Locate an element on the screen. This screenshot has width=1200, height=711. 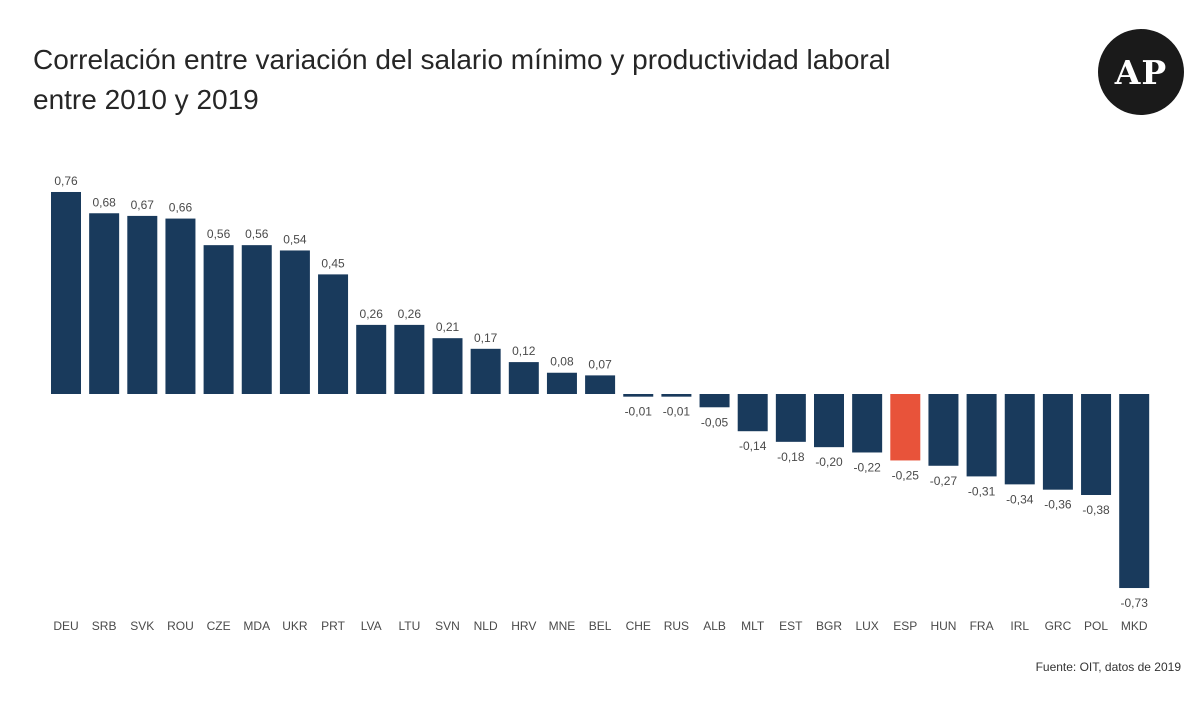
data-label-rou: 0,66 is located at coordinates (181, 208).